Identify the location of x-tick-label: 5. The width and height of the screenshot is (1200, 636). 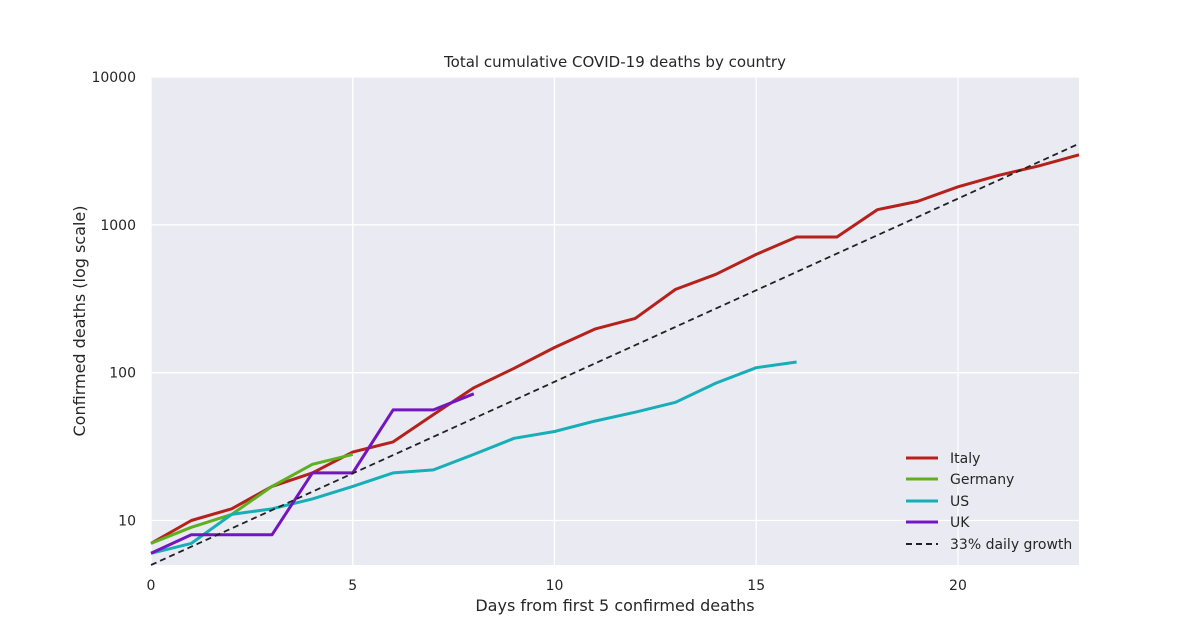
(352, 586).